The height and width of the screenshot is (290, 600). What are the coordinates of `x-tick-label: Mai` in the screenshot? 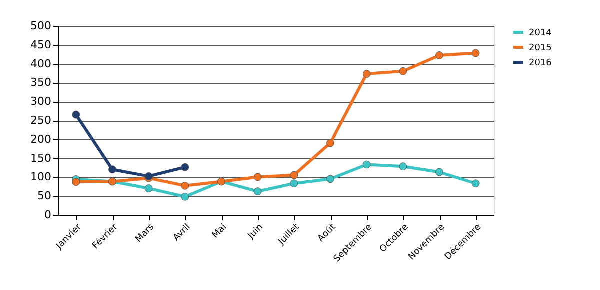 It's located at (220, 231).